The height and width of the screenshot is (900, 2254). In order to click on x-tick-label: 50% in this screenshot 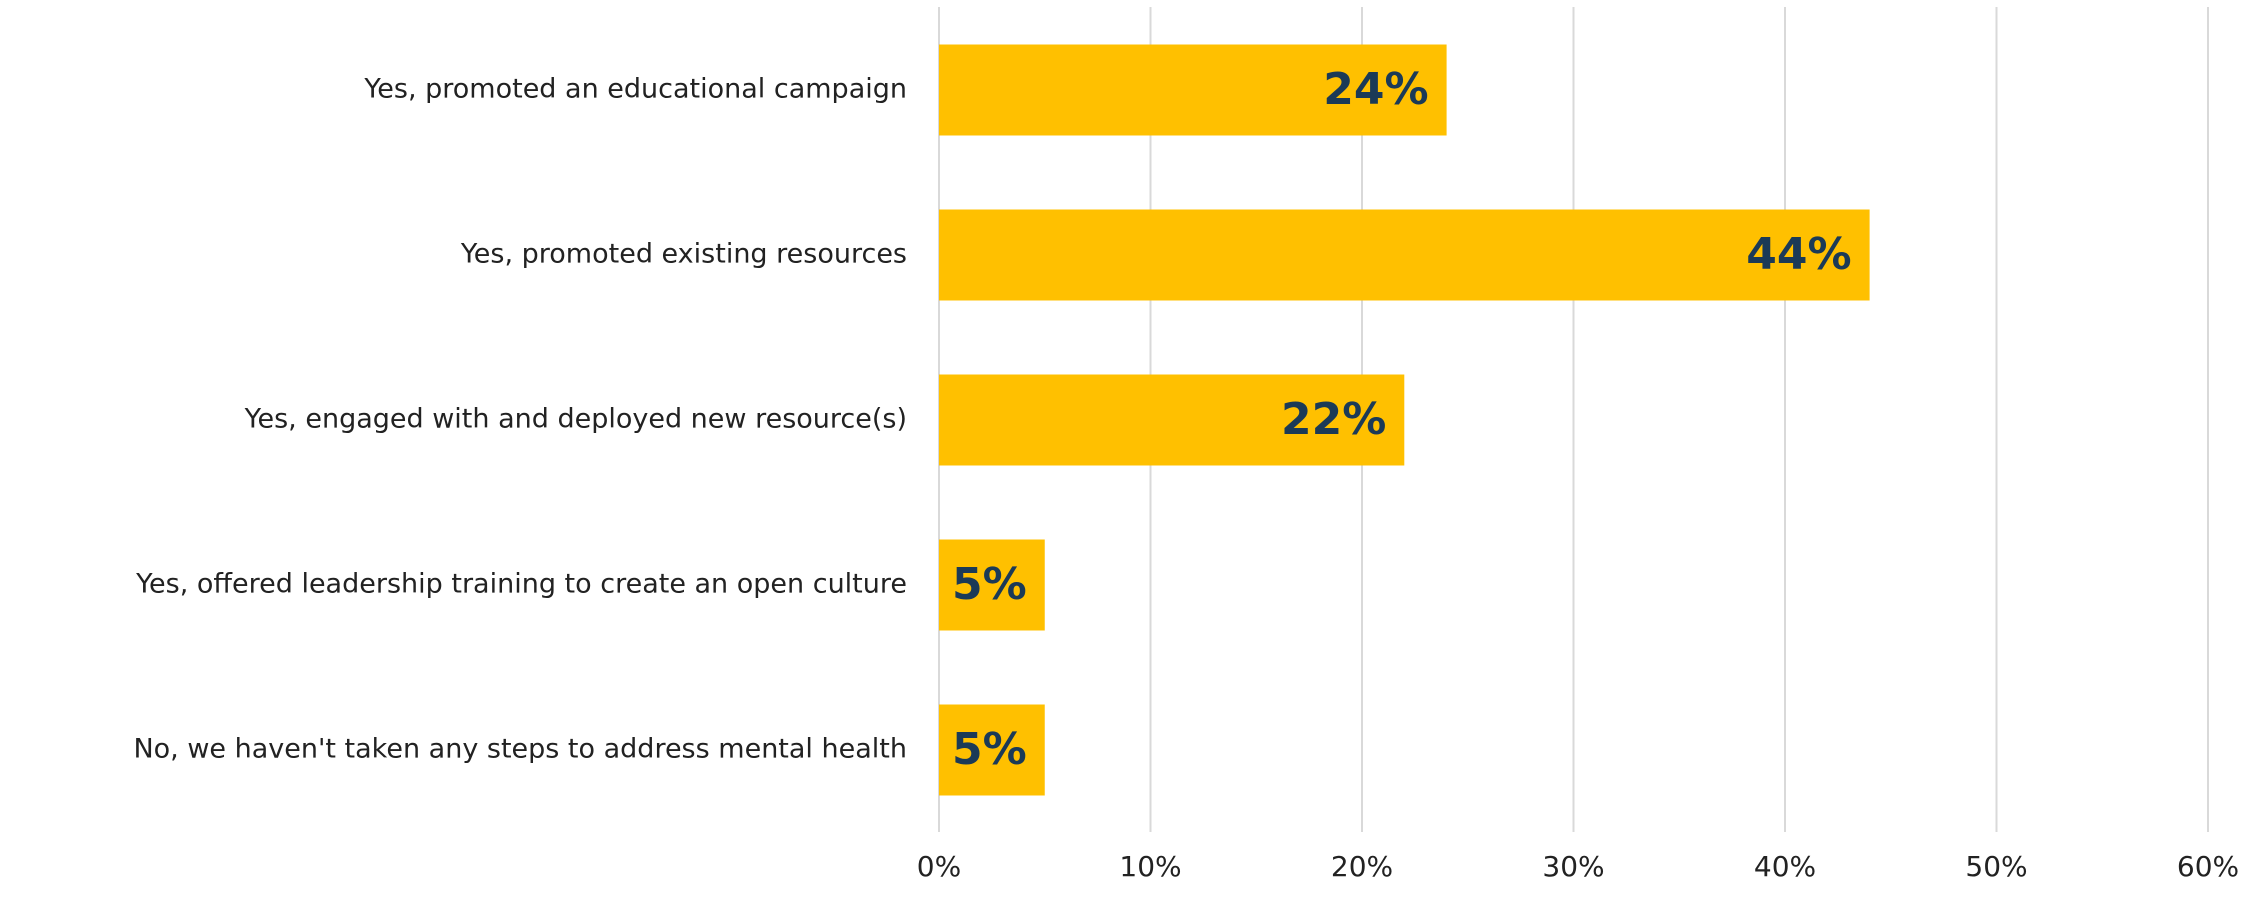, I will do `click(1996, 866)`.